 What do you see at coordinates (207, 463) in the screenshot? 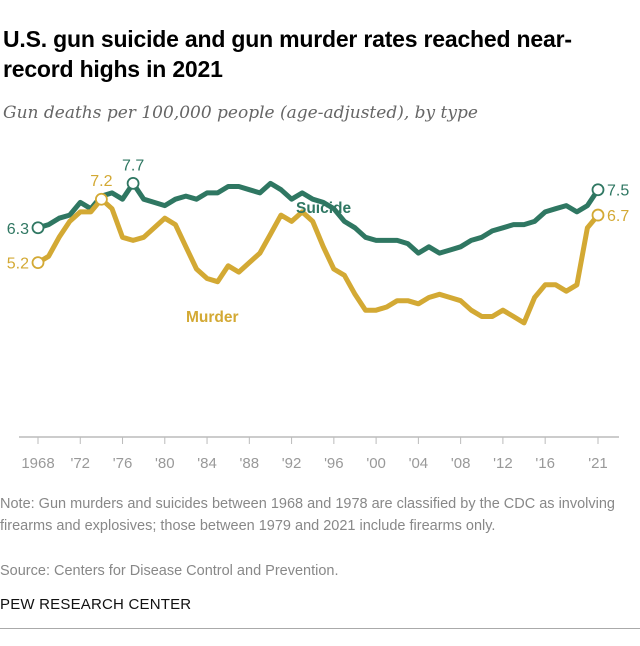
I see `x-tick-label: '84` at bounding box center [207, 463].